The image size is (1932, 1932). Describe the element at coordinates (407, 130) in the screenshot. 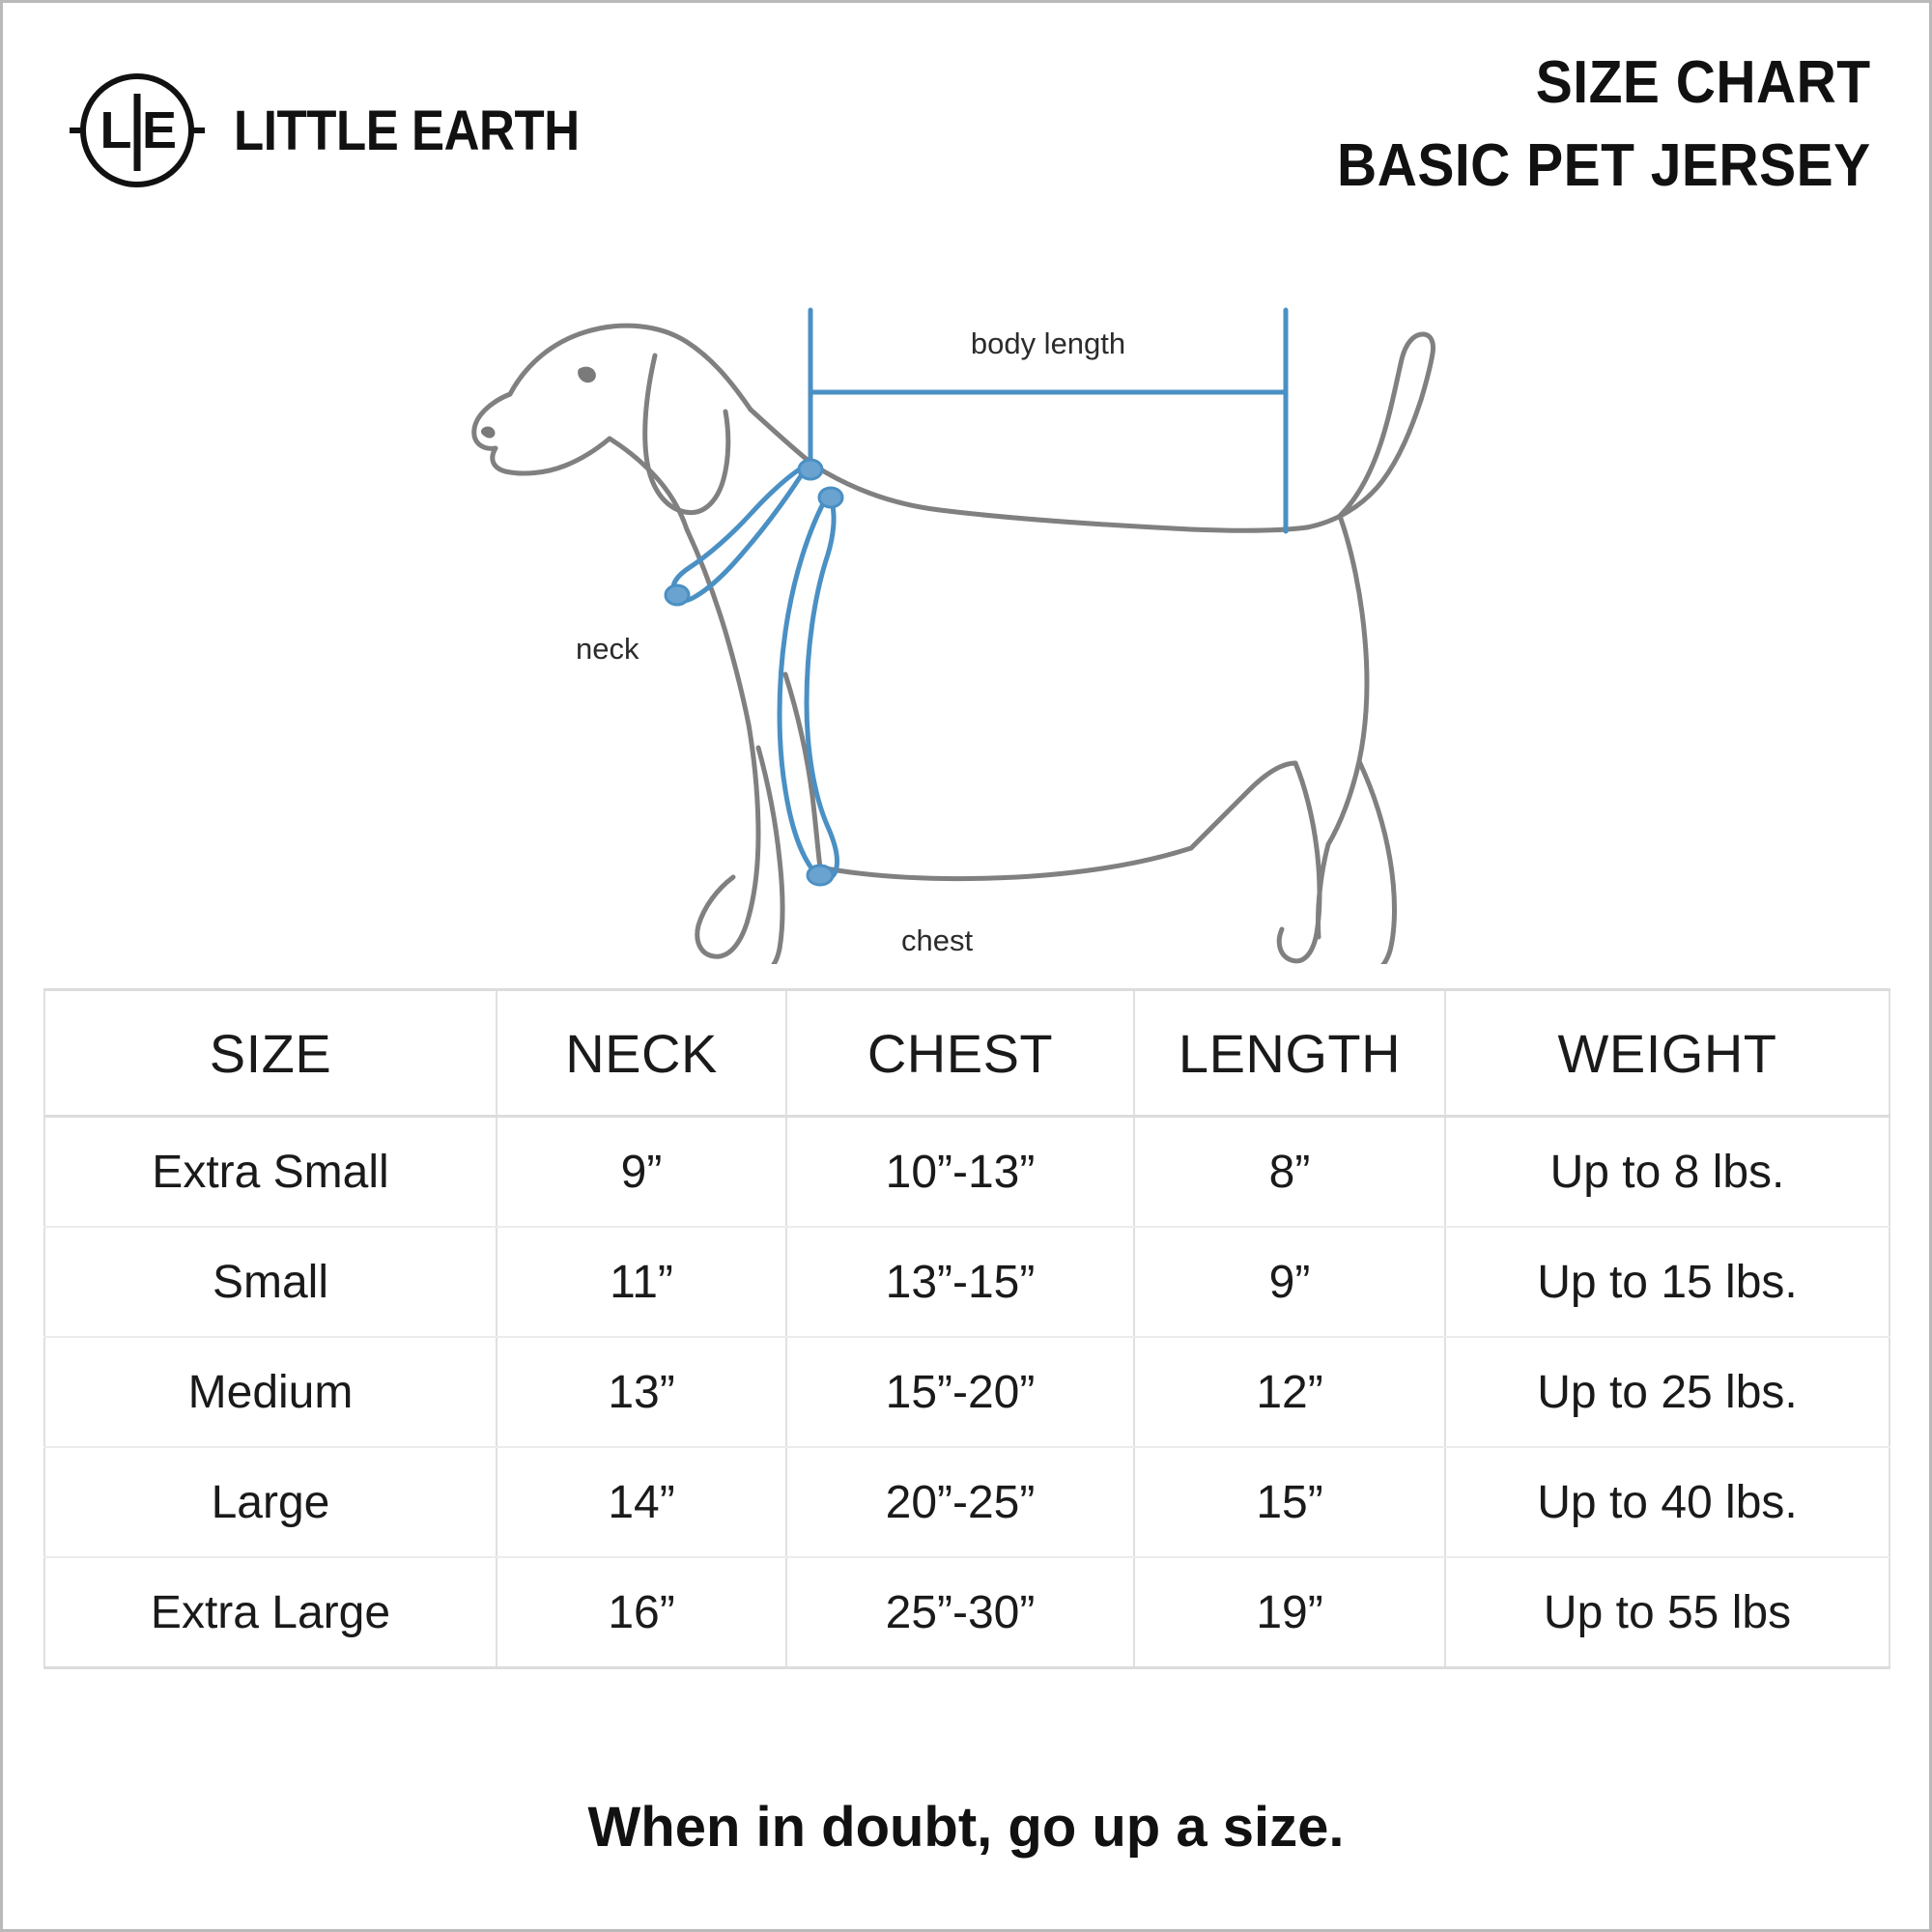

I see `brand-name: LITTLE EARTH` at that location.